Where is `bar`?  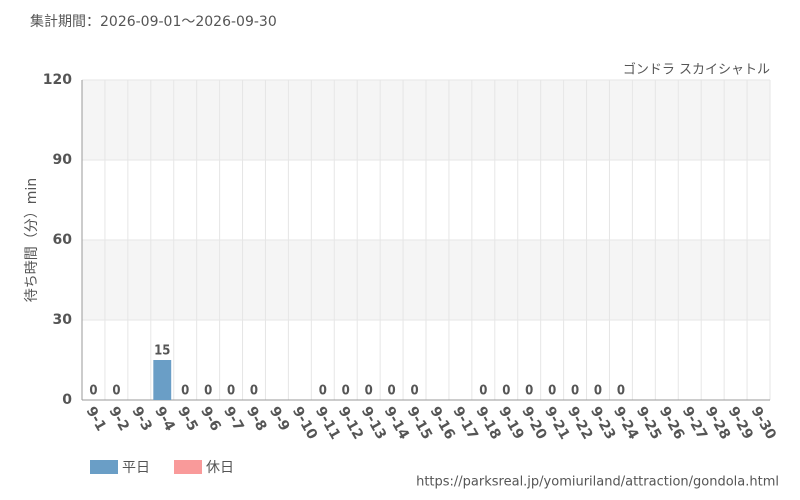
bar is located at coordinates (162, 380).